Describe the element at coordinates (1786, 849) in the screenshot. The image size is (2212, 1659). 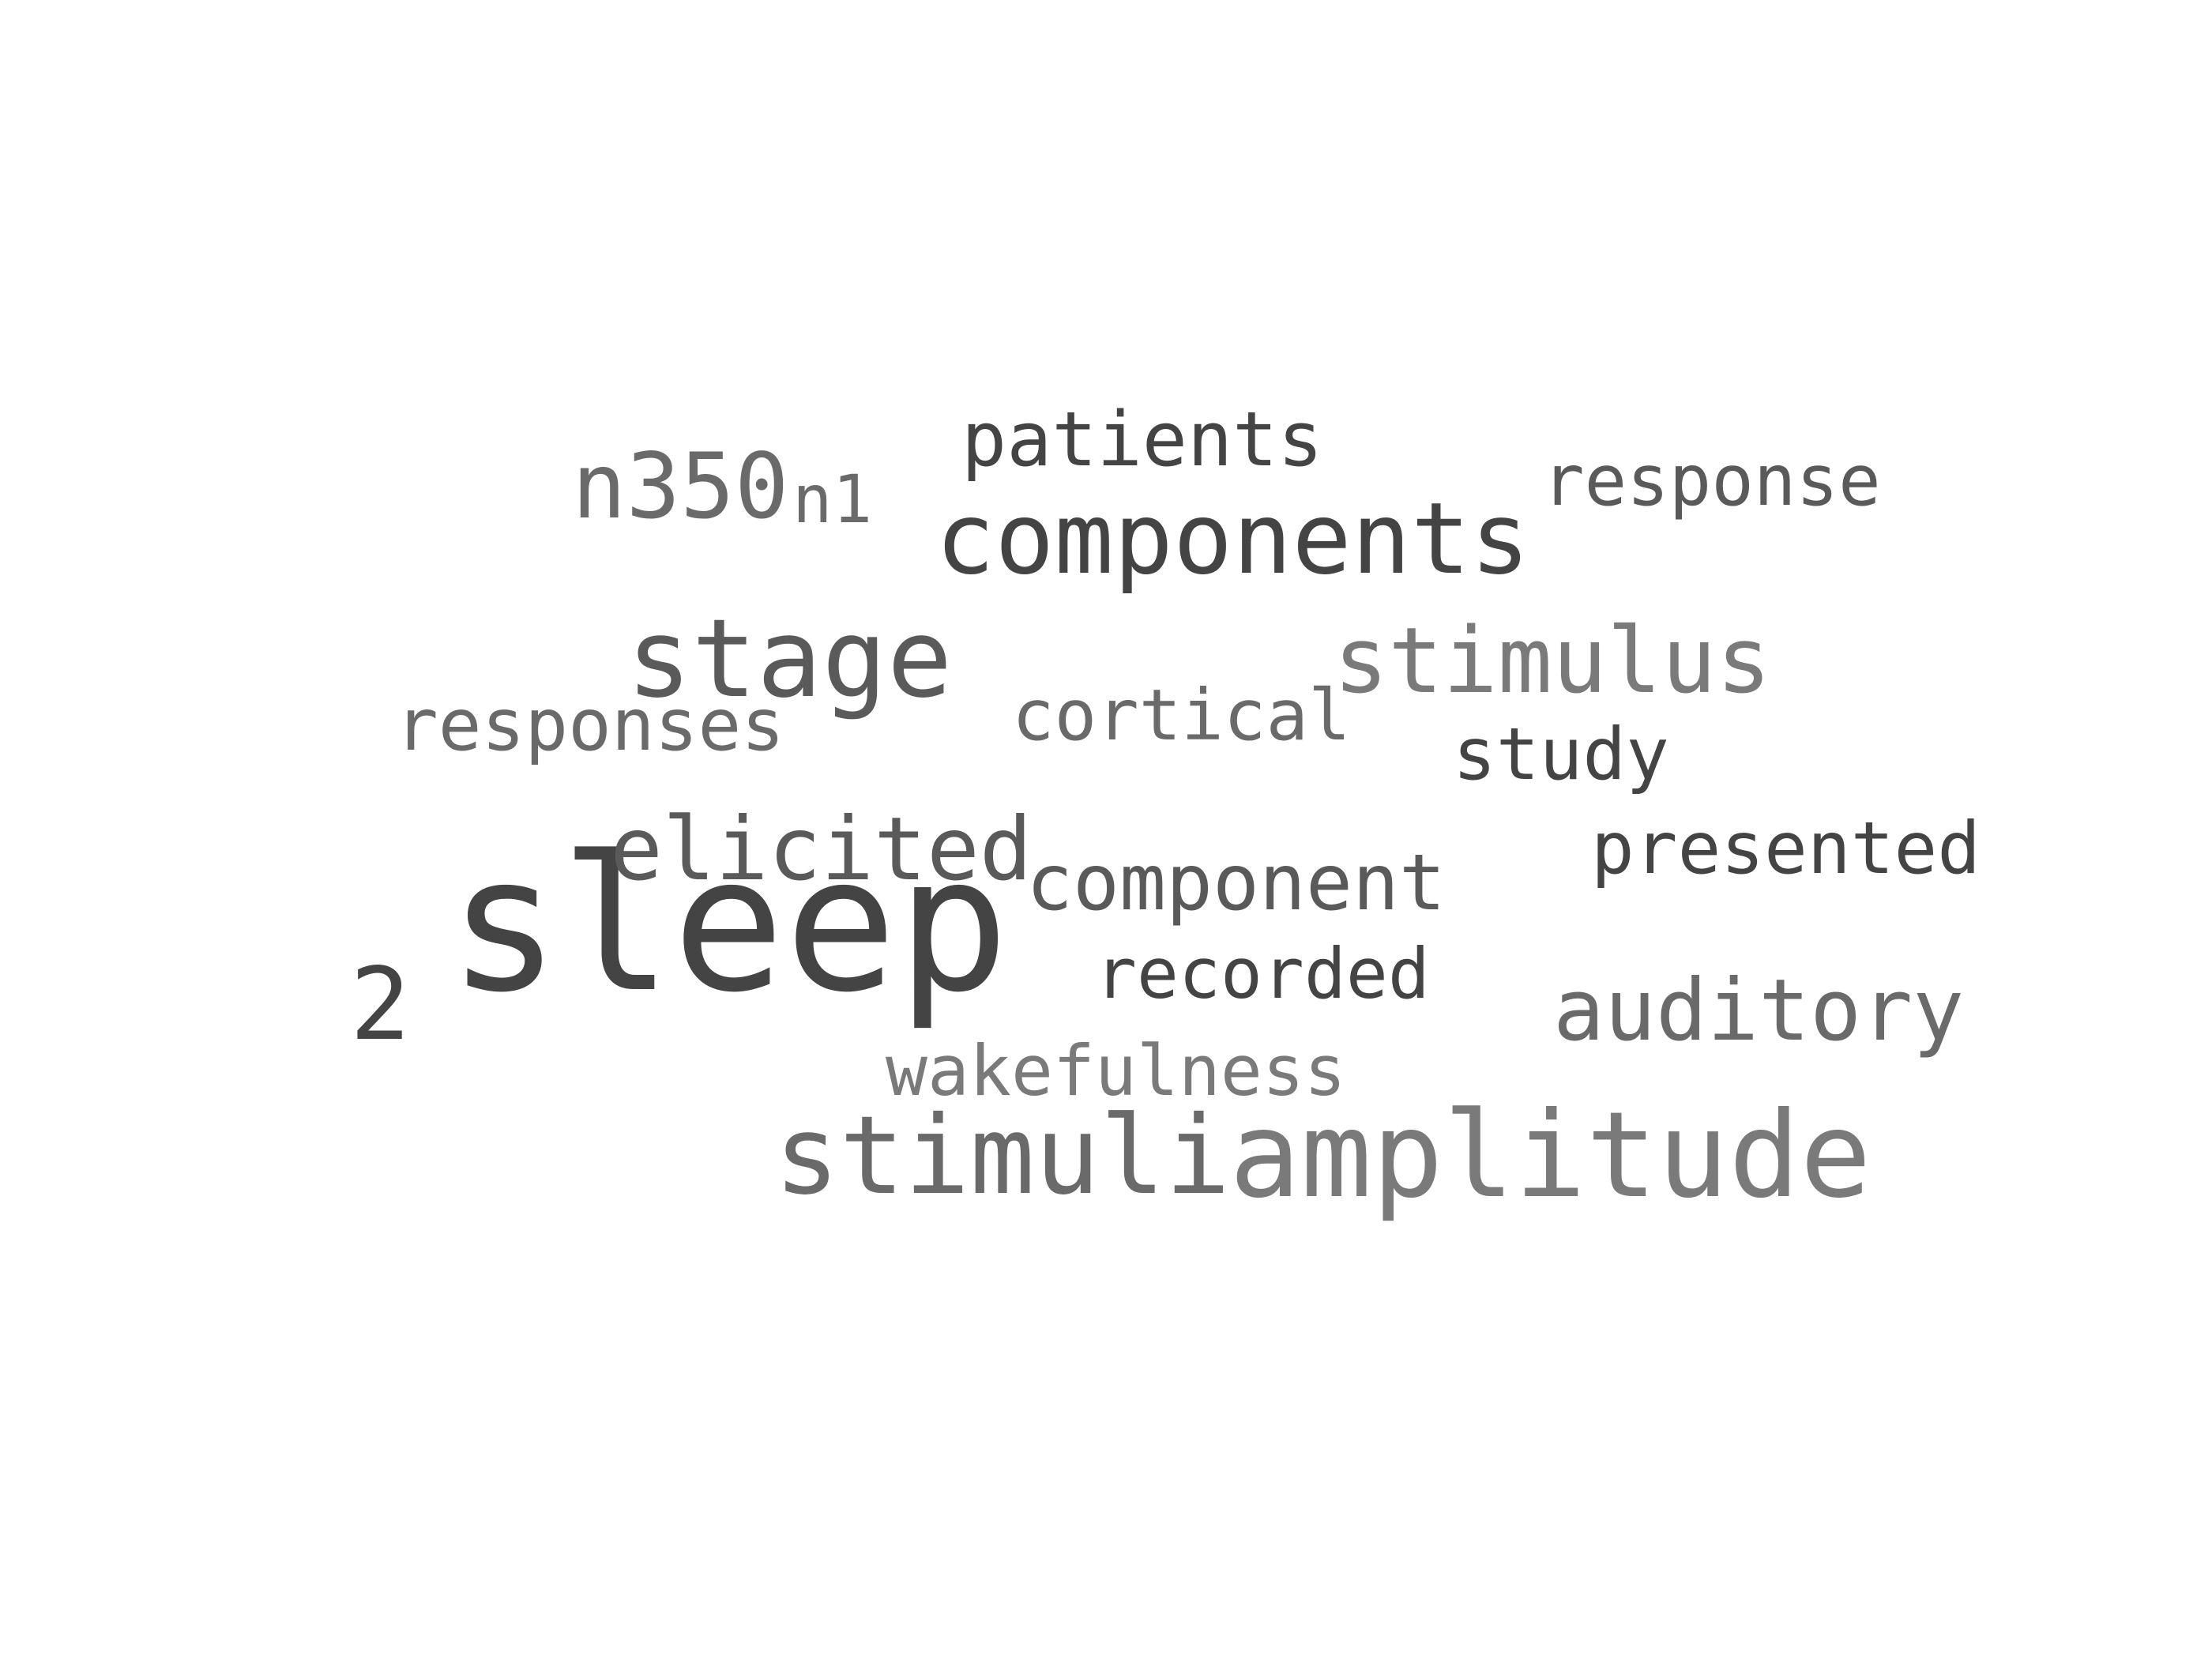
I see `word-presented: presented` at that location.